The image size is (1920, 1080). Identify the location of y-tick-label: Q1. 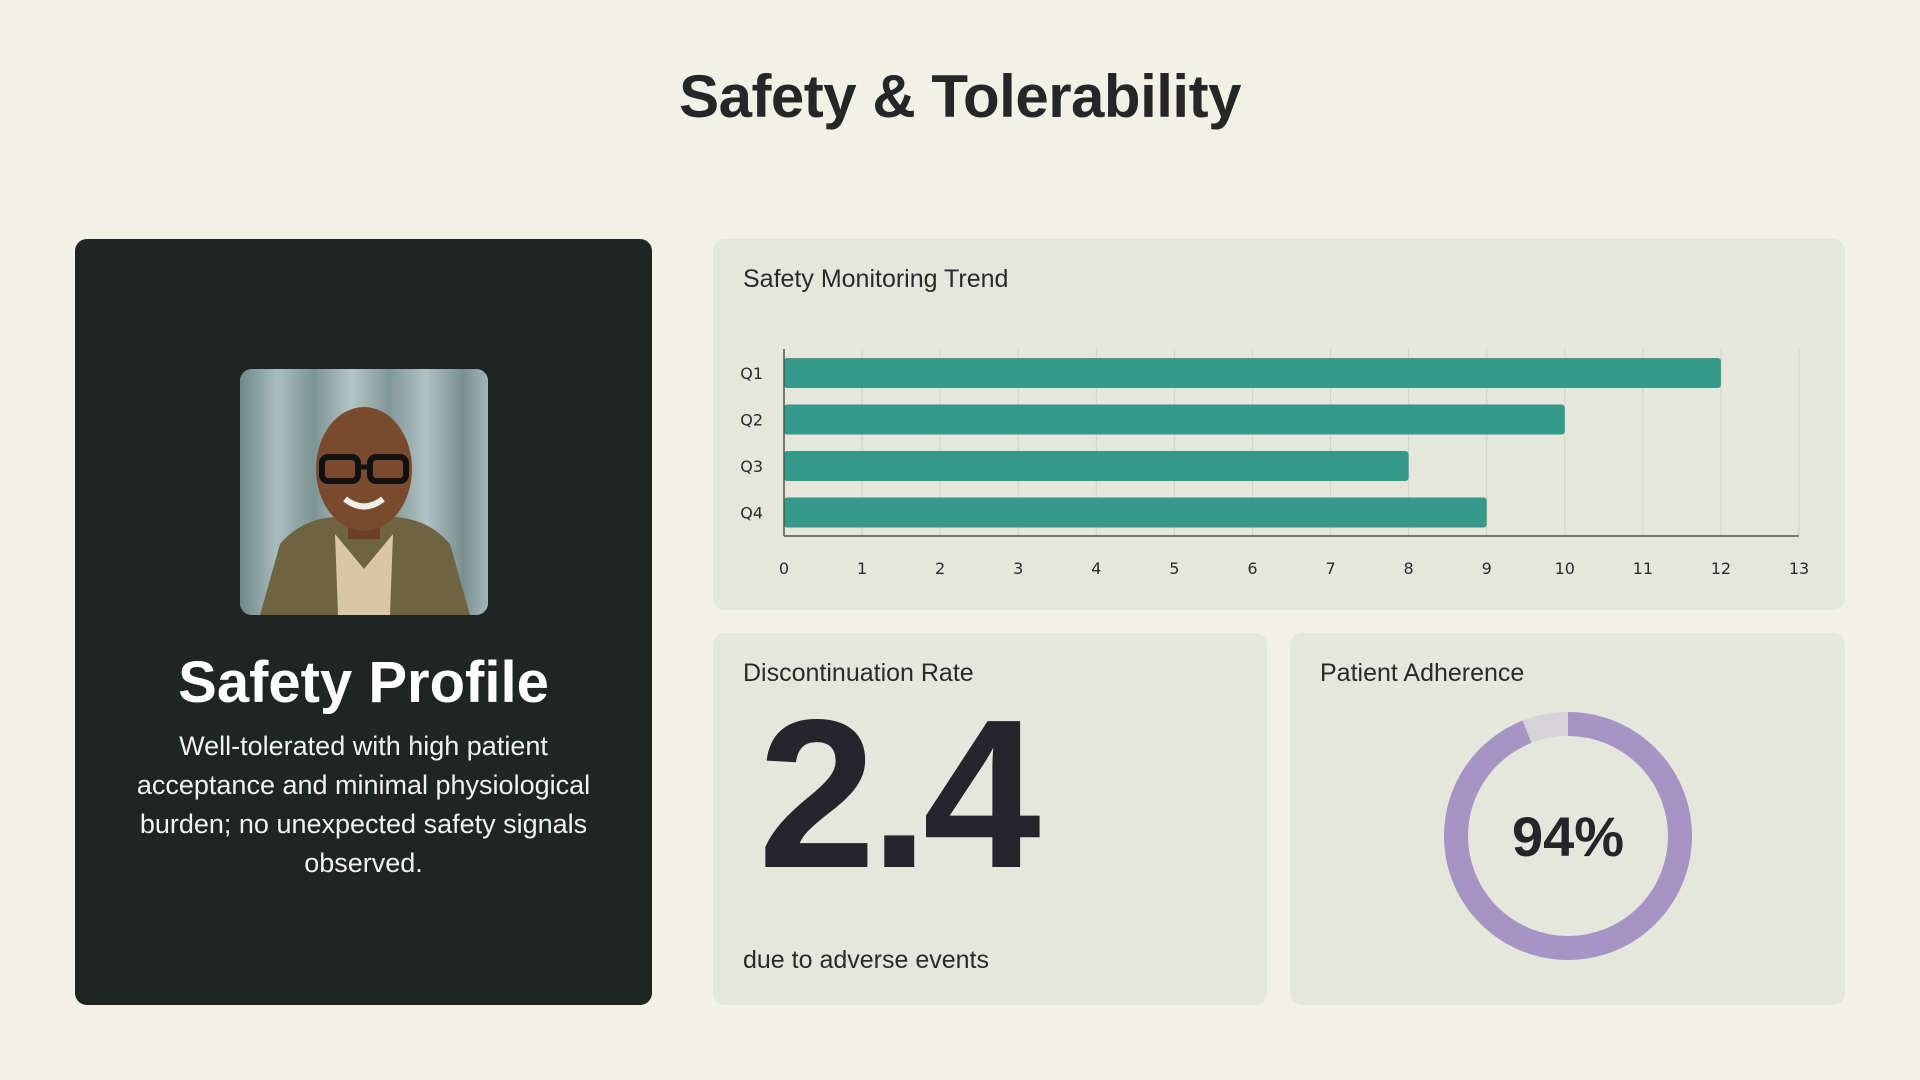
(751, 373).